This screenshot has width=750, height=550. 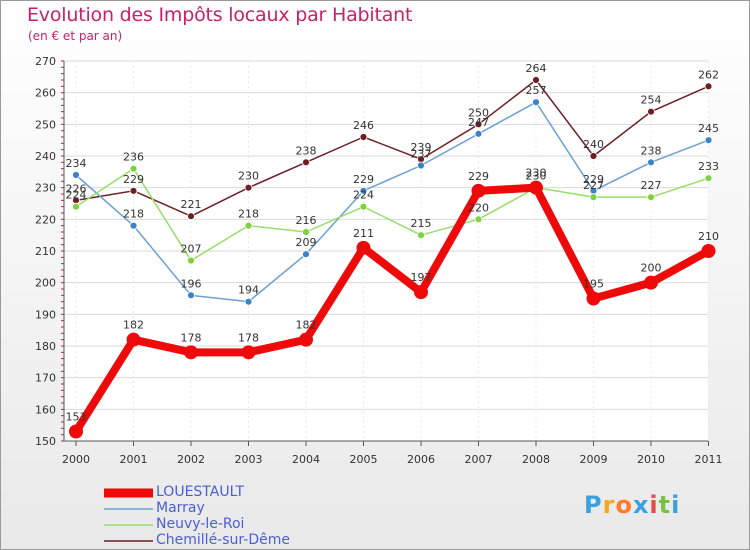 I want to click on legend-label-neuvy-le-roi: Neuvy-le-Roi, so click(x=200, y=524).